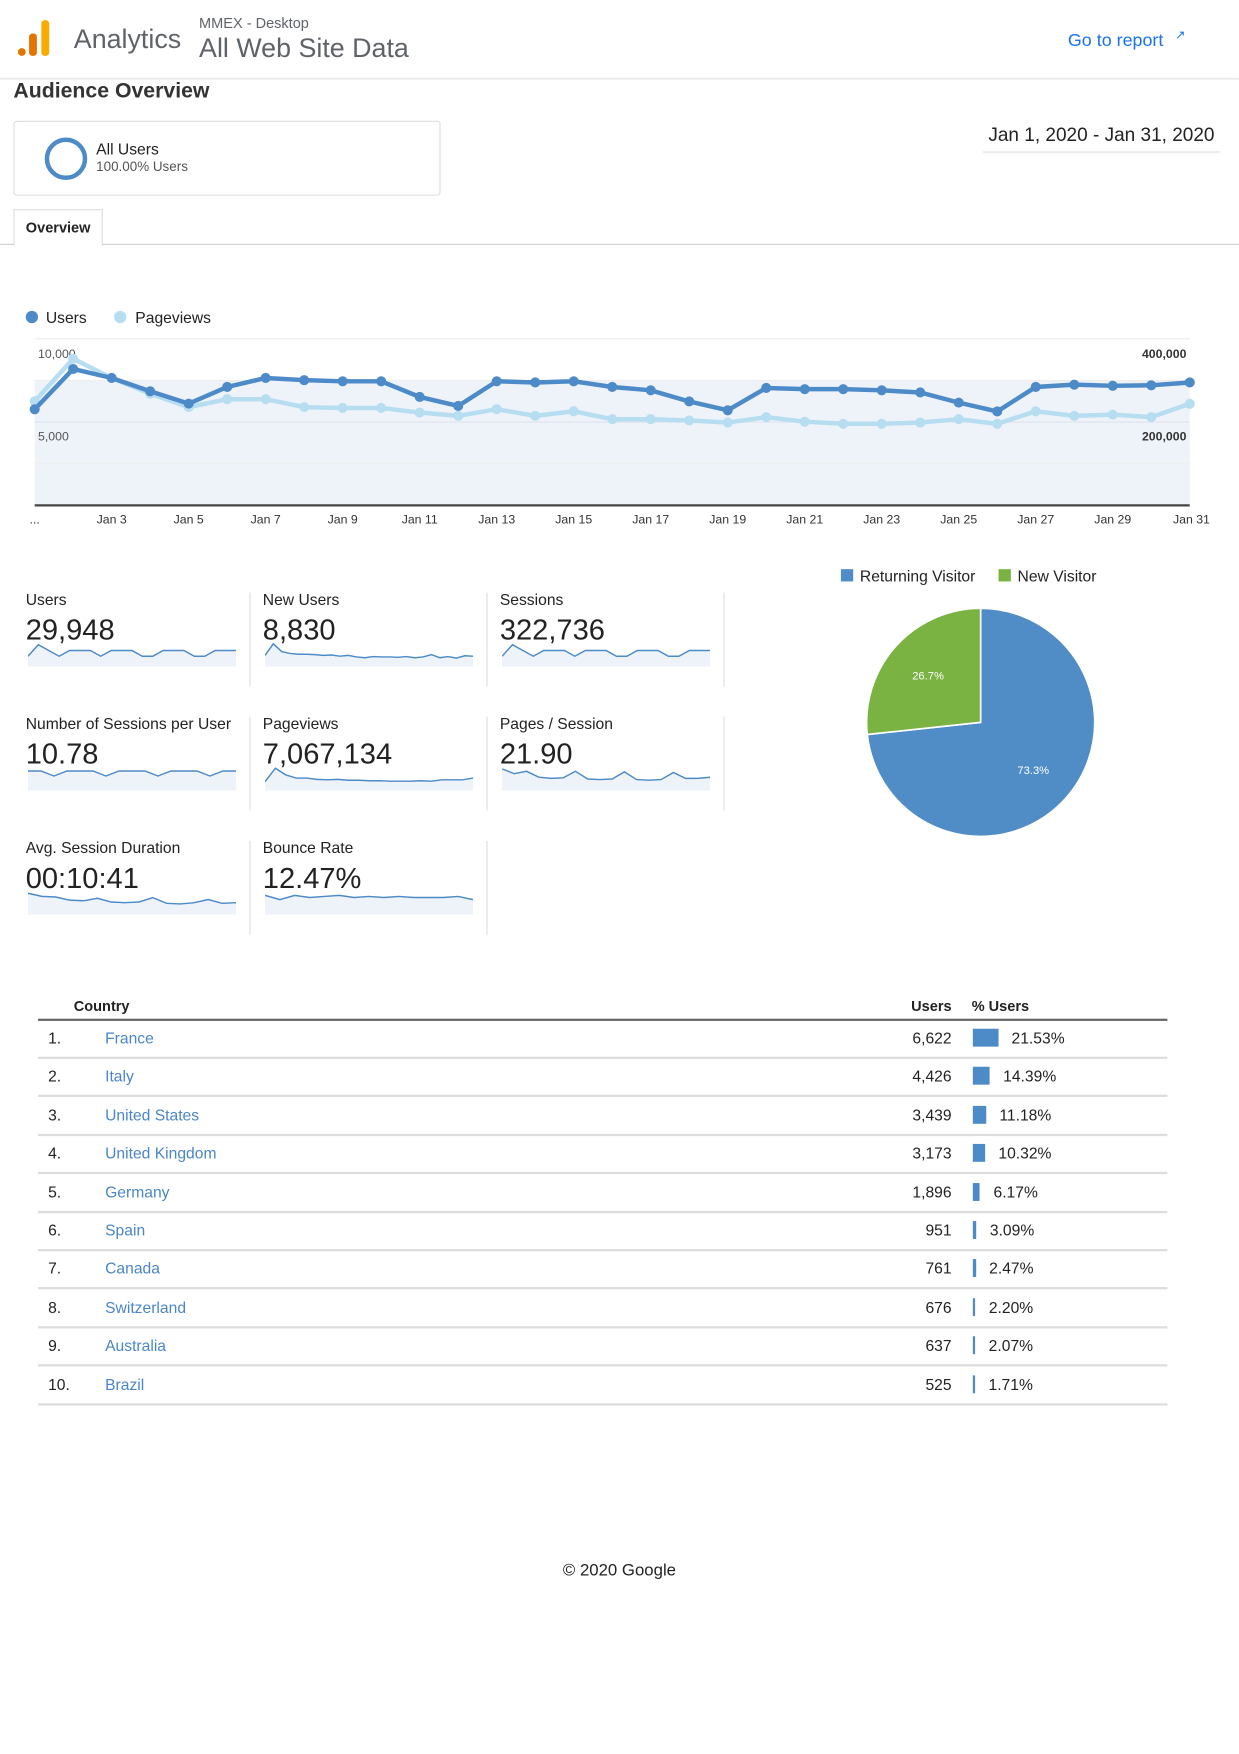 This screenshot has width=1239, height=1754. What do you see at coordinates (132, 634) in the screenshot?
I see `metric-tile: Users 29,948` at bounding box center [132, 634].